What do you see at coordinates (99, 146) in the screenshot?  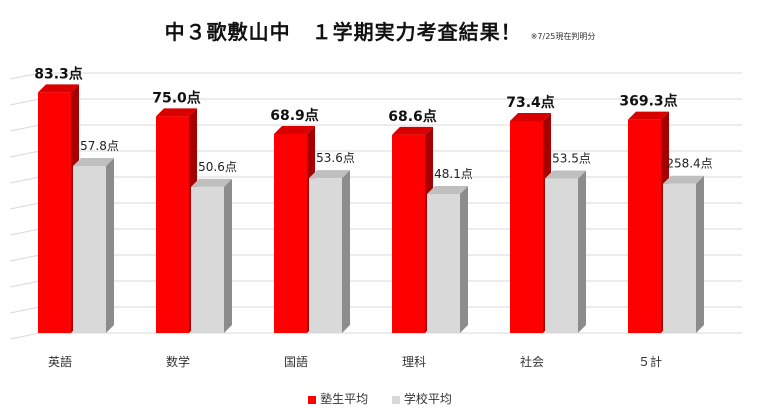 I see `school-value-label: 57.8点` at bounding box center [99, 146].